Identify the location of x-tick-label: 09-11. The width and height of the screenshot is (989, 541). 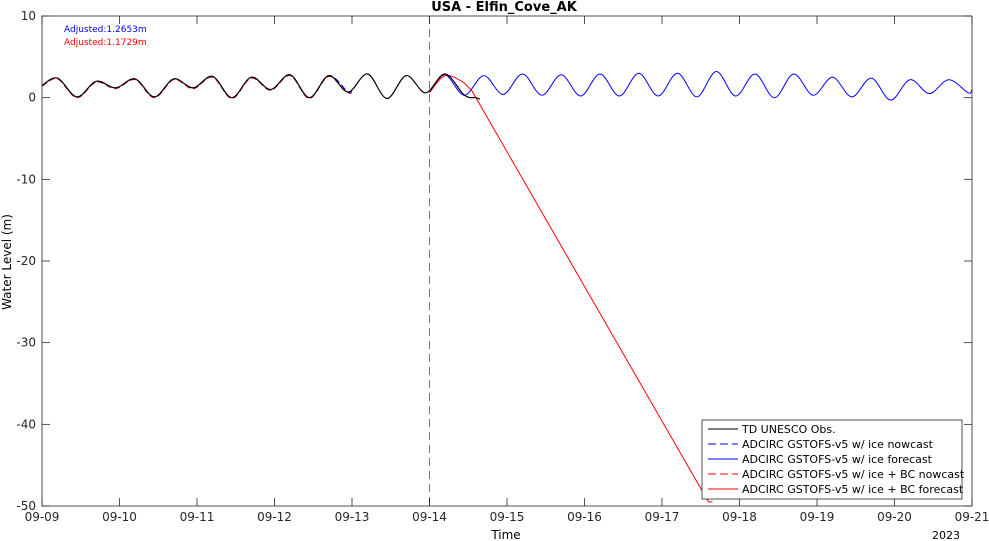
(197, 517).